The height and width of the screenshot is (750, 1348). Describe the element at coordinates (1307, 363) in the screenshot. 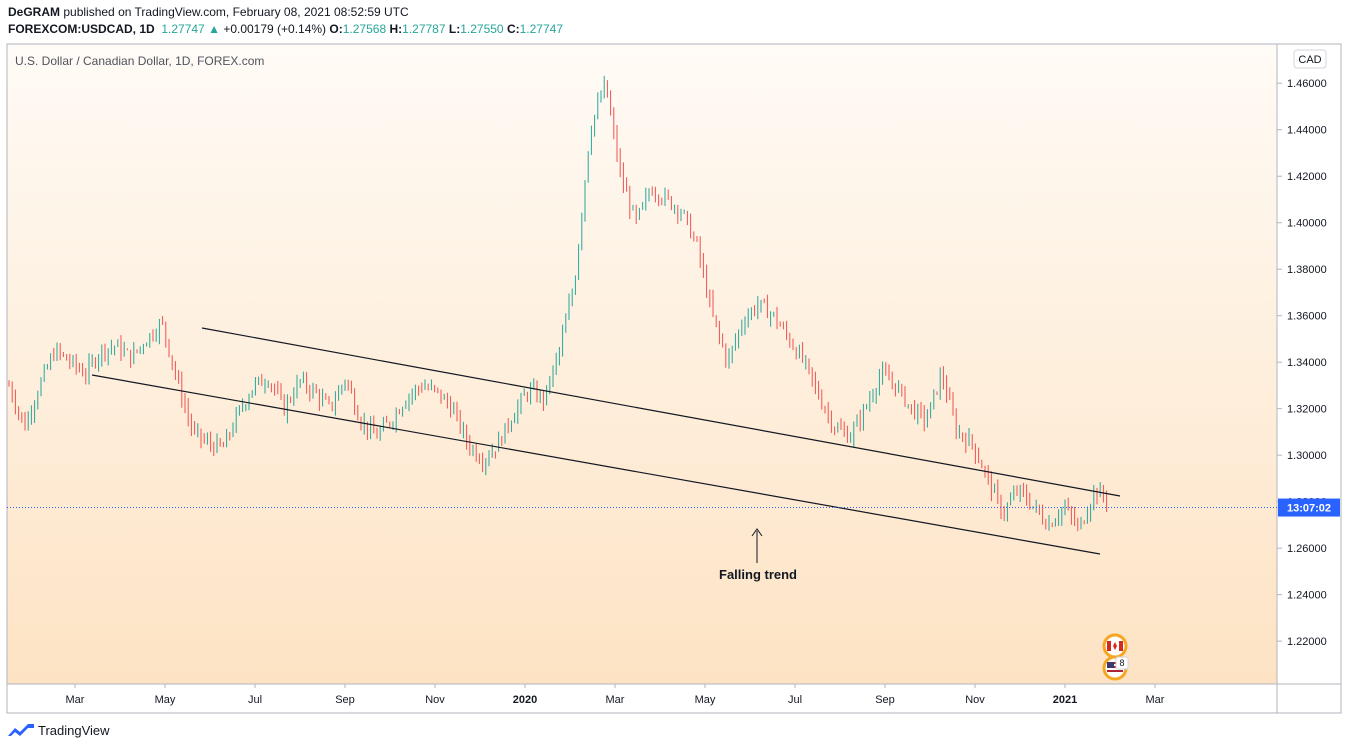

I see `y-tick-label: 1.34000` at that location.